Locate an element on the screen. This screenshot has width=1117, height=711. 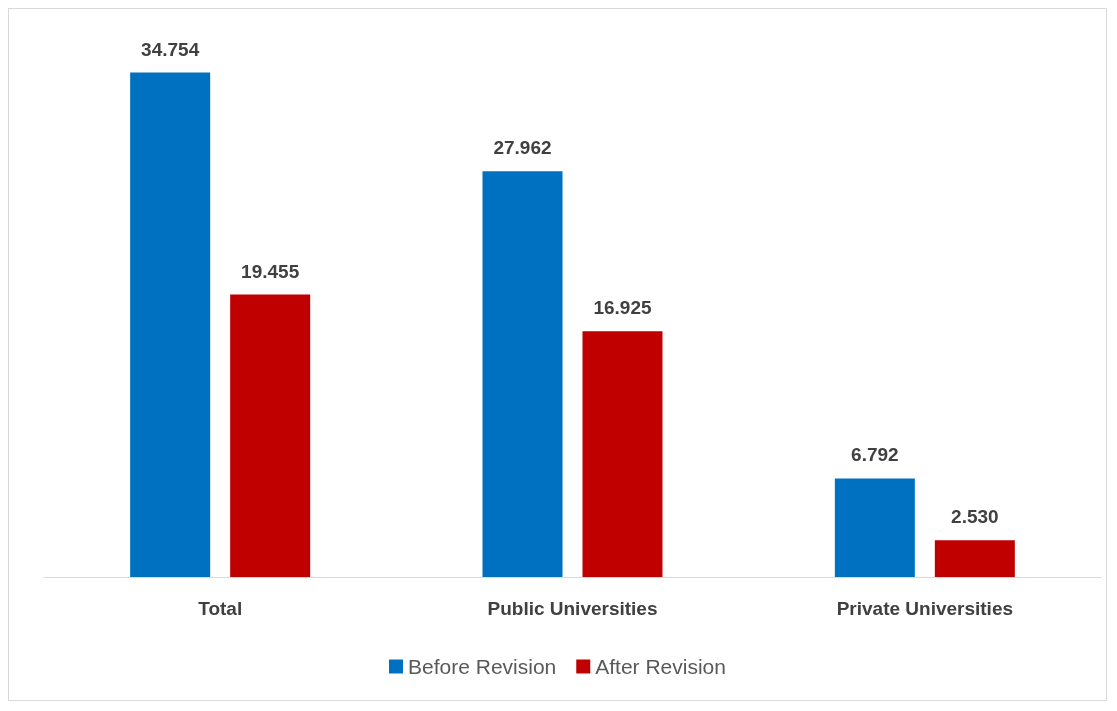
x-tick-label: Private Universities is located at coordinates (925, 608).